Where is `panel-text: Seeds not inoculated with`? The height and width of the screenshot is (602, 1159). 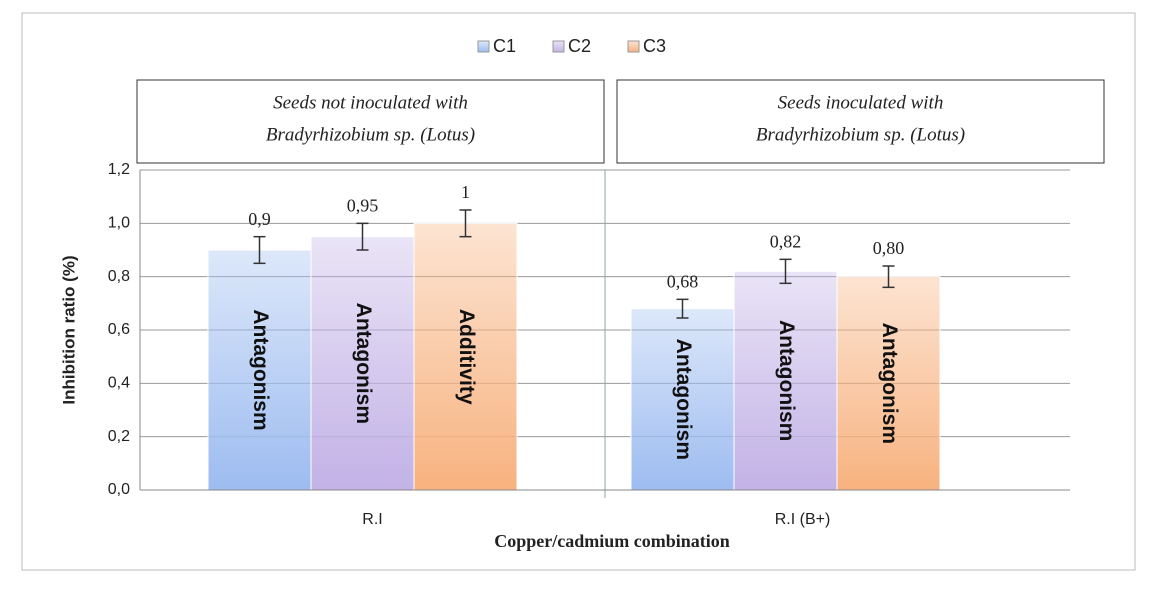 panel-text: Seeds not inoculated with is located at coordinates (370, 102).